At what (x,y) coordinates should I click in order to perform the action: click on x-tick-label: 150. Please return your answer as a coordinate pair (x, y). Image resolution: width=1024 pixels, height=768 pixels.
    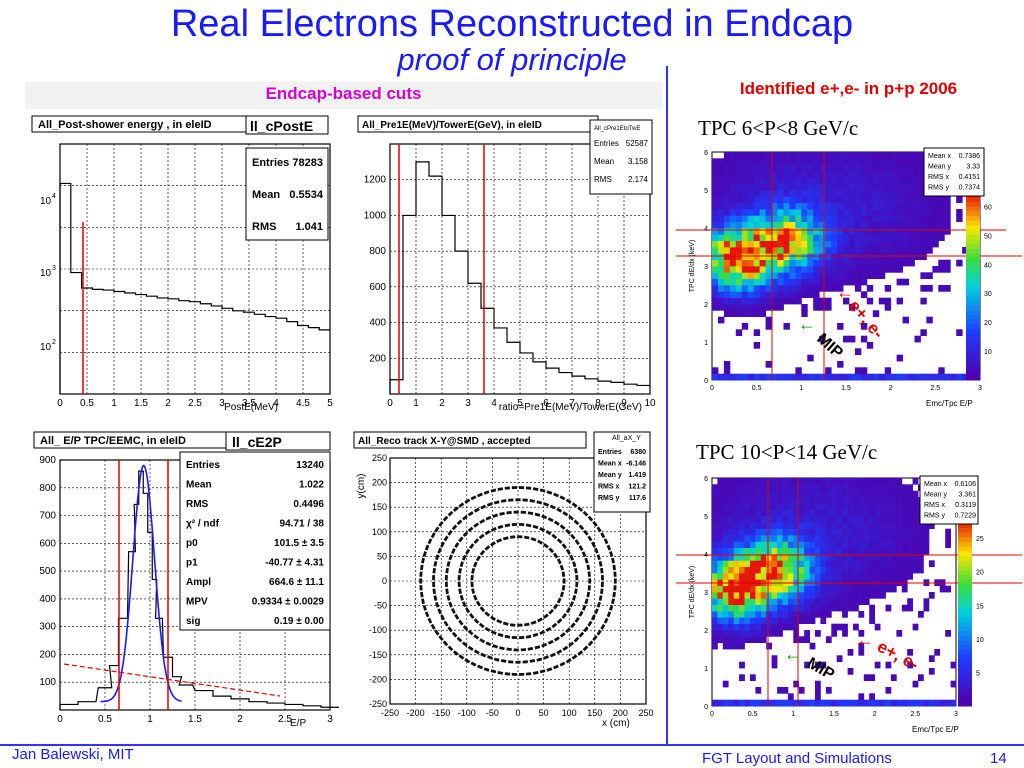
    Looking at the image, I should click on (594, 713).